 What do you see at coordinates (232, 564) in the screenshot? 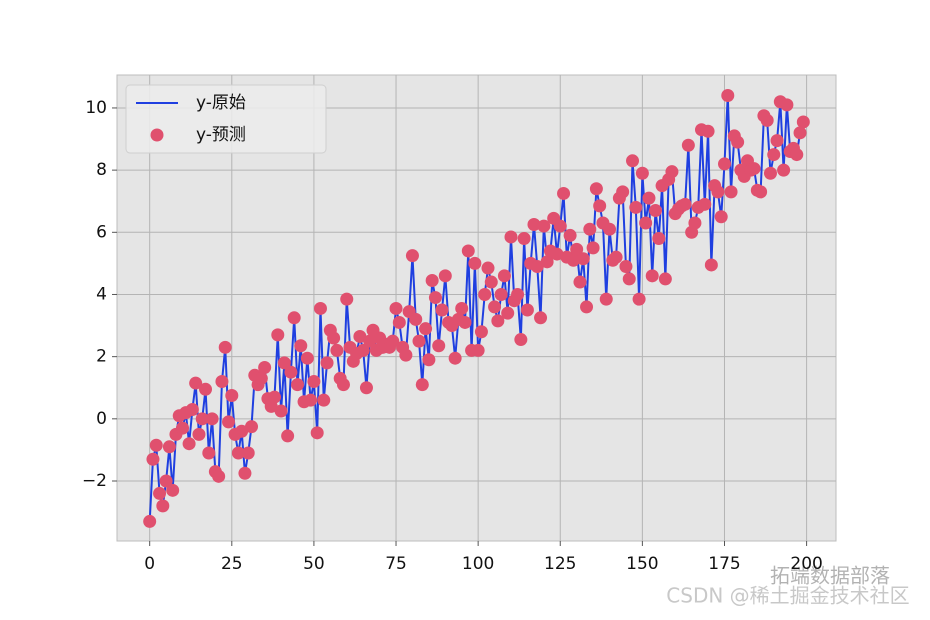
I see `x-tick-label: 25` at bounding box center [232, 564].